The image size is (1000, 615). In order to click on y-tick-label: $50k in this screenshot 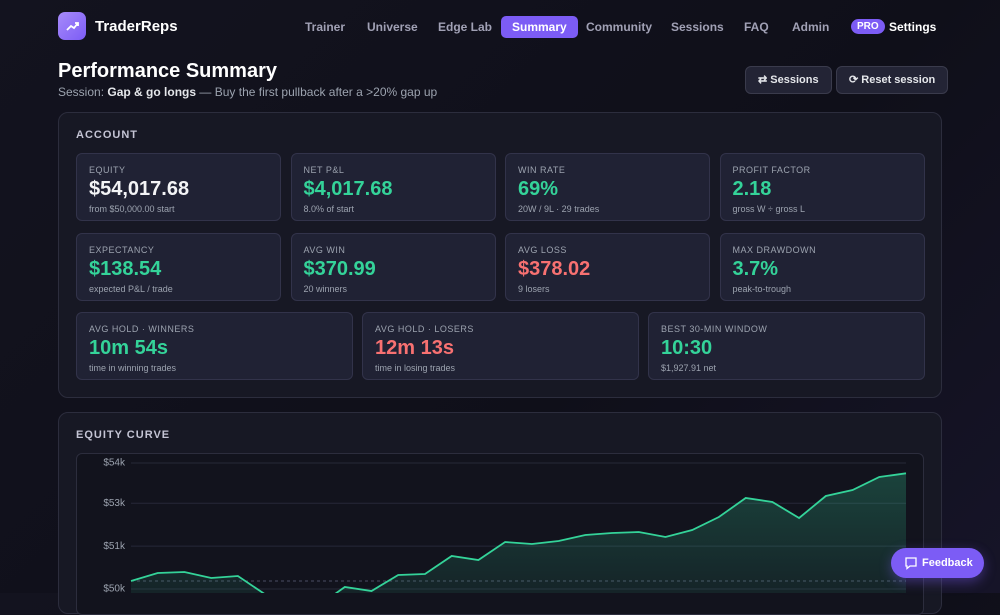, I will do `click(114, 588)`.